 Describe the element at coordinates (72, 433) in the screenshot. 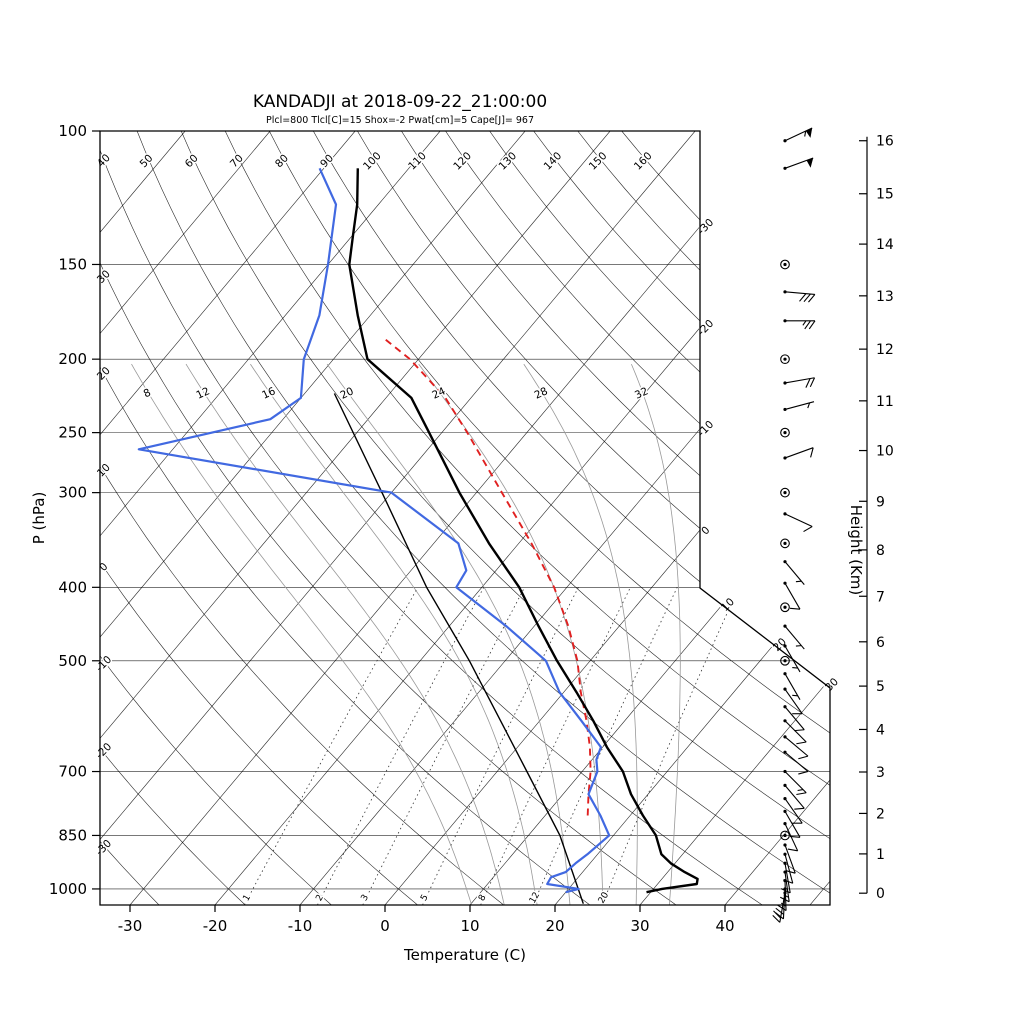

I see `svg-text: 250` at that location.